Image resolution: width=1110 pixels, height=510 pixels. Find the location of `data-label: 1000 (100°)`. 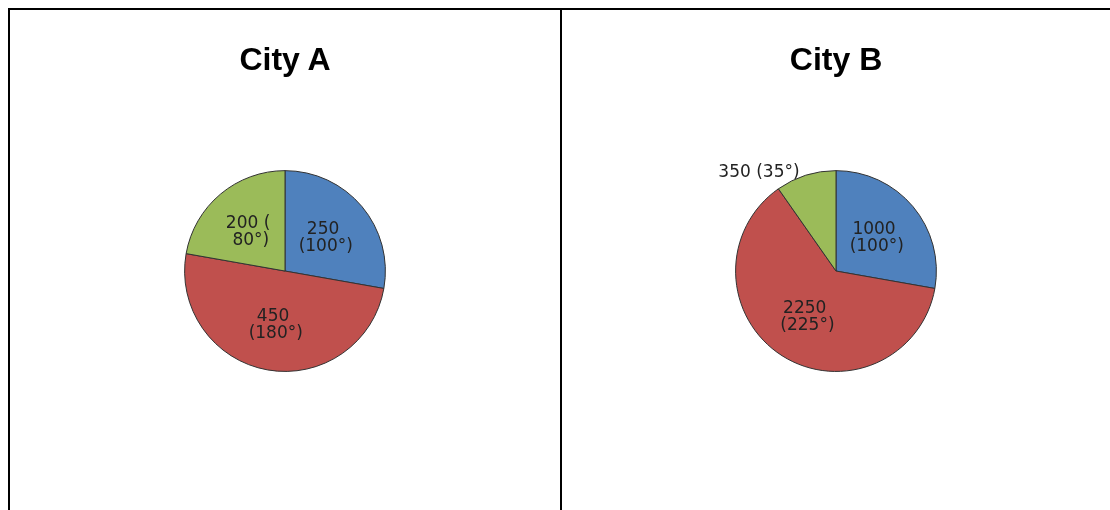

data-label: 1000 (100°) is located at coordinates (876, 237).